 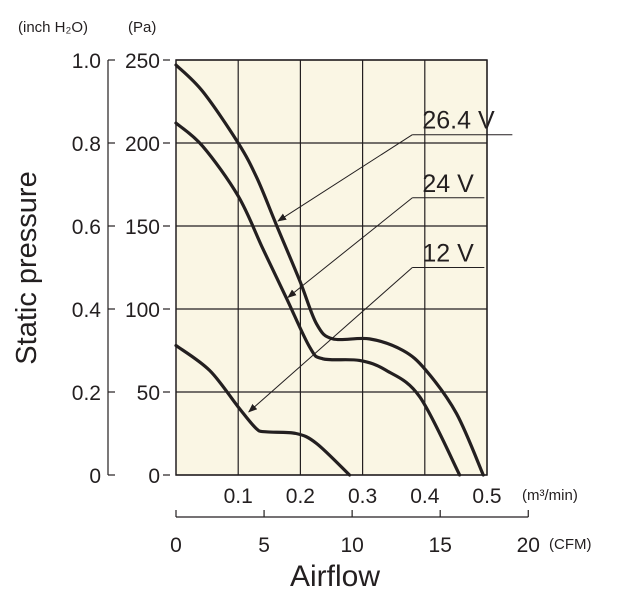 What do you see at coordinates (87, 310) in the screenshot?
I see `y2-tick-label: 0.4` at bounding box center [87, 310].